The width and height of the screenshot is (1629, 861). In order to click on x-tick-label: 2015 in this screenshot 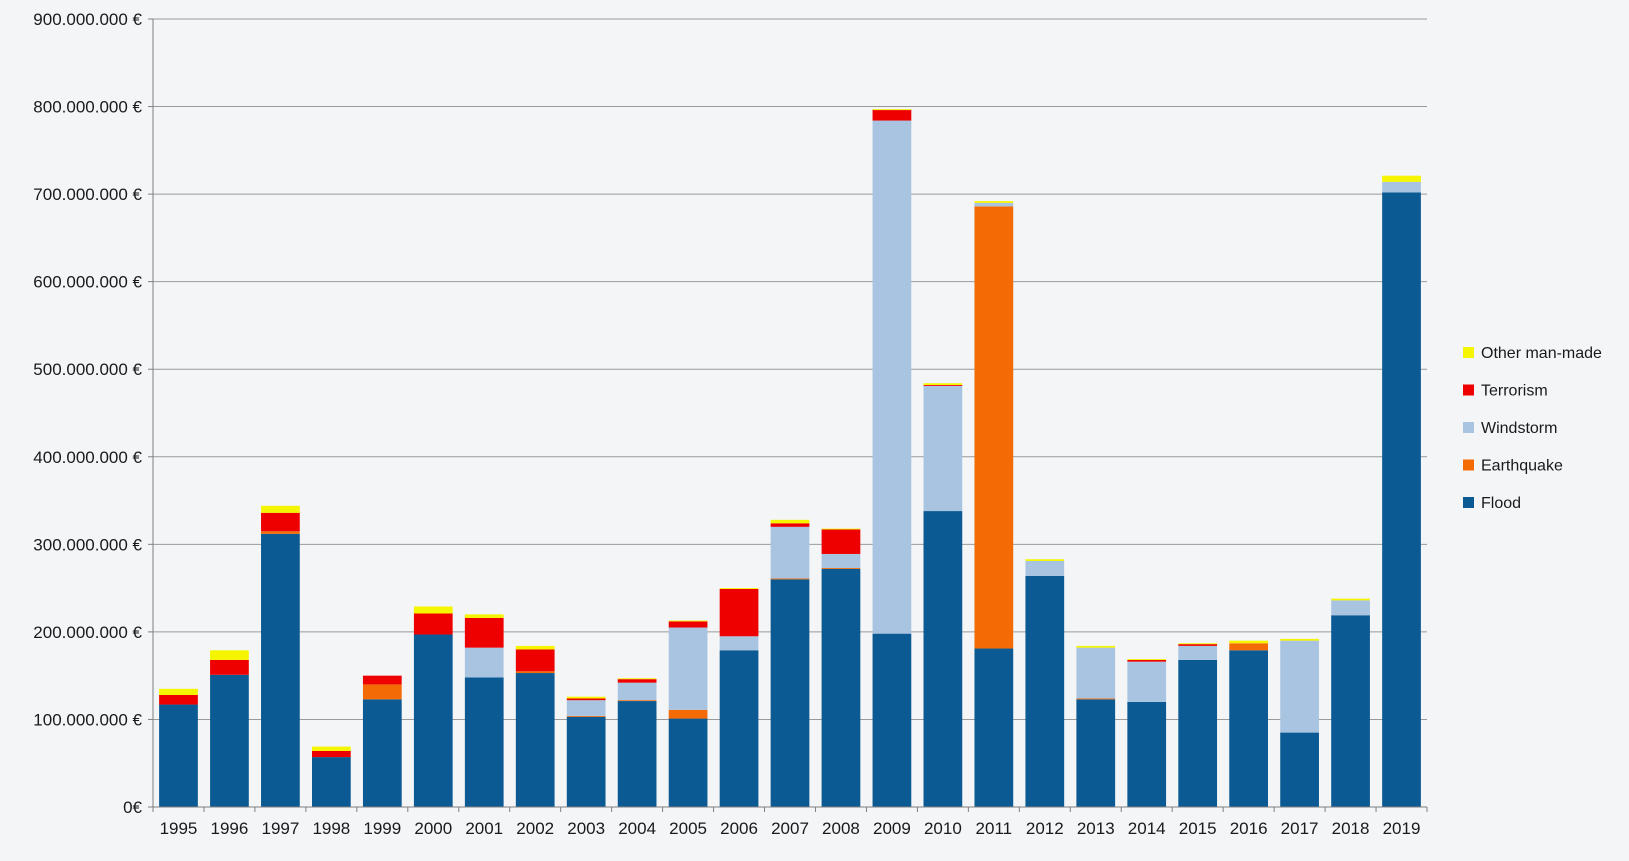, I will do `click(1198, 828)`.